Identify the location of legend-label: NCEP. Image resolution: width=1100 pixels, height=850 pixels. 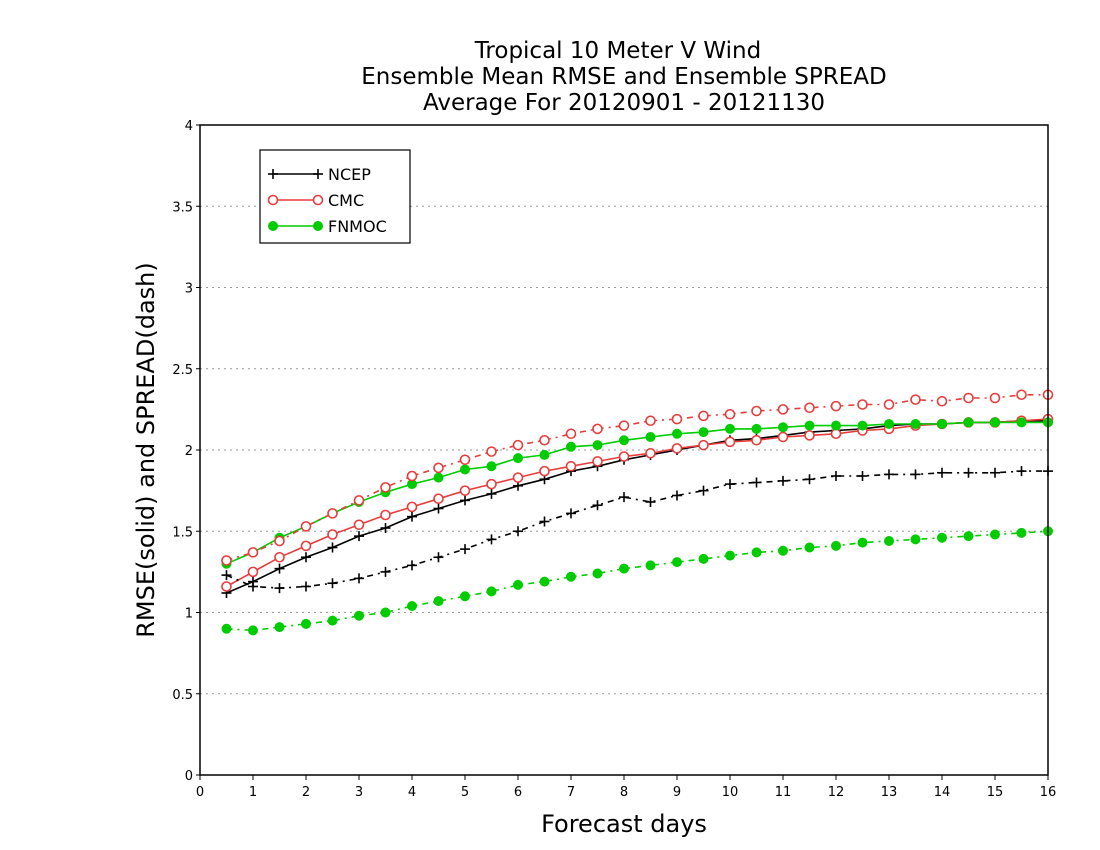
(349, 174).